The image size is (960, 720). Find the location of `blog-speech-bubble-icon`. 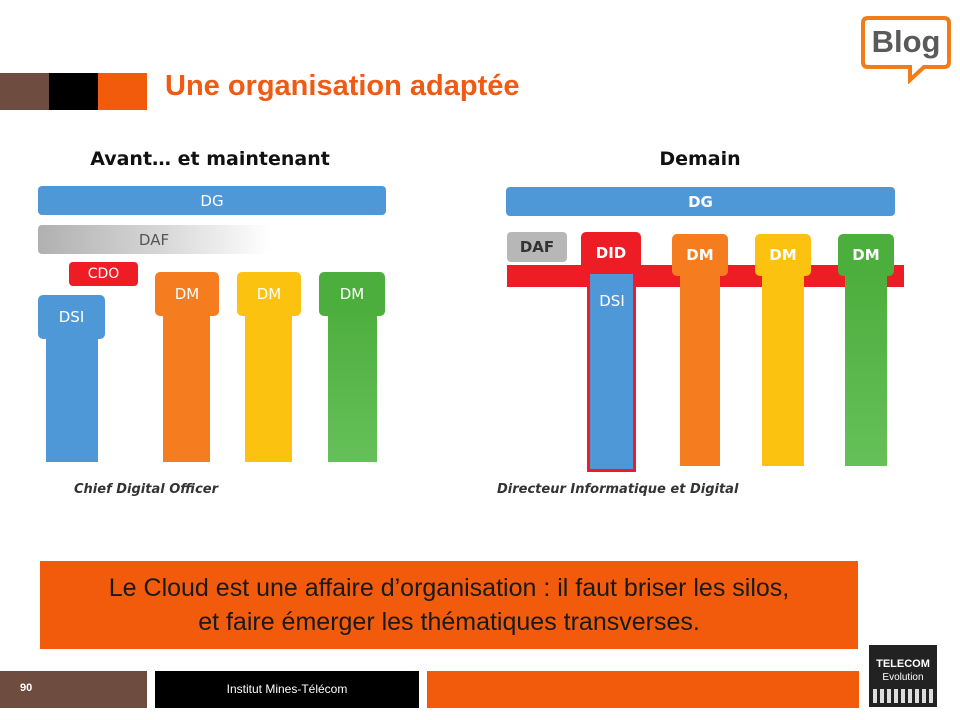

blog-speech-bubble-icon is located at coordinates (906, 50).